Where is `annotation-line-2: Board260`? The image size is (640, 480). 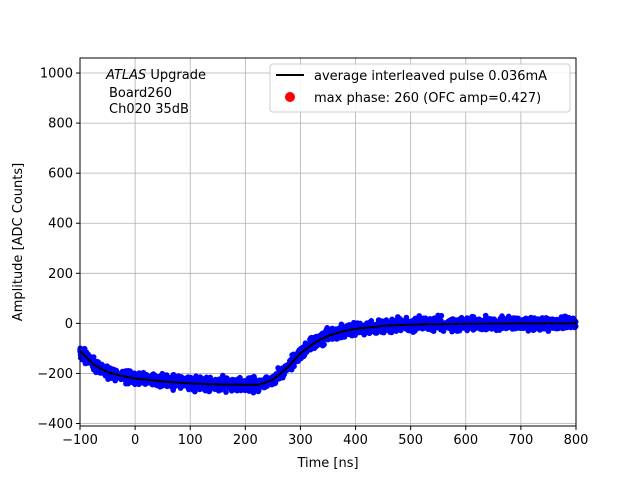 annotation-line-2: Board260 is located at coordinates (140, 93).